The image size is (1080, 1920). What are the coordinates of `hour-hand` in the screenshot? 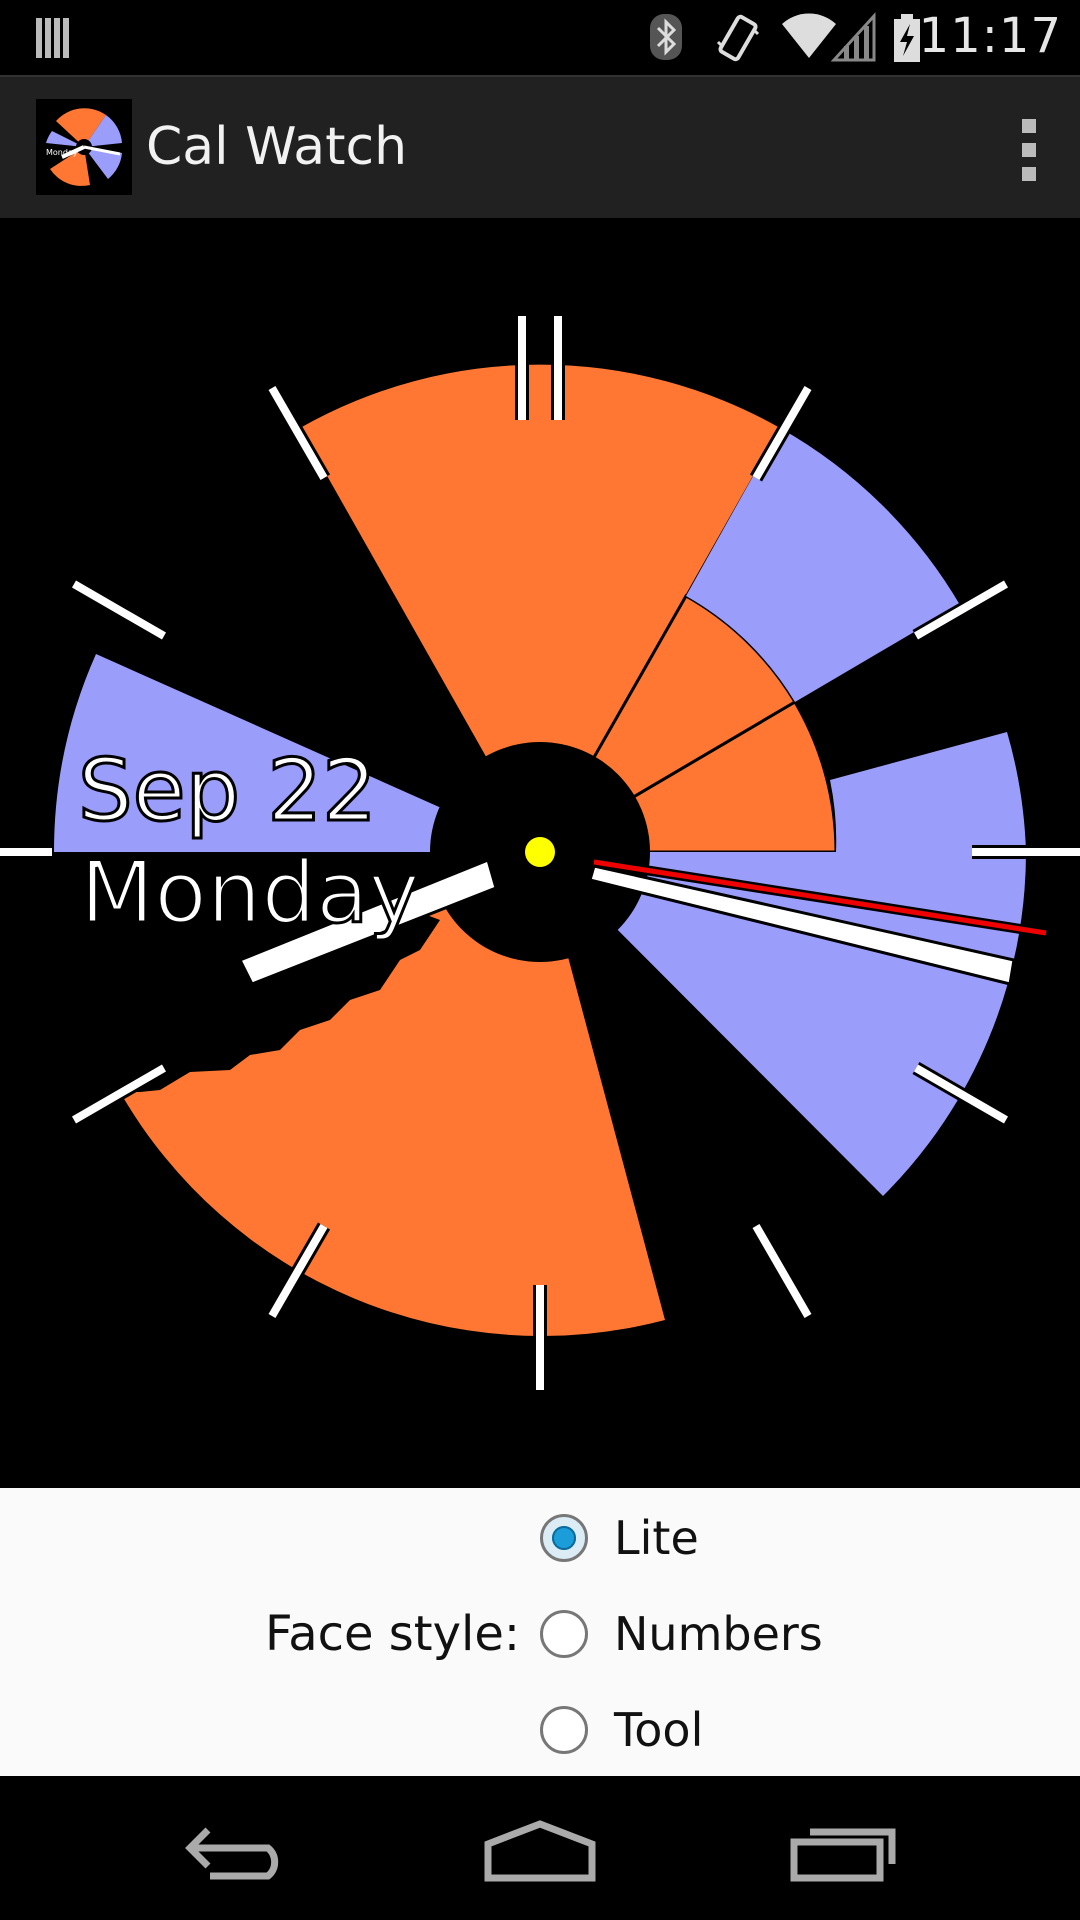 It's located at (367, 921).